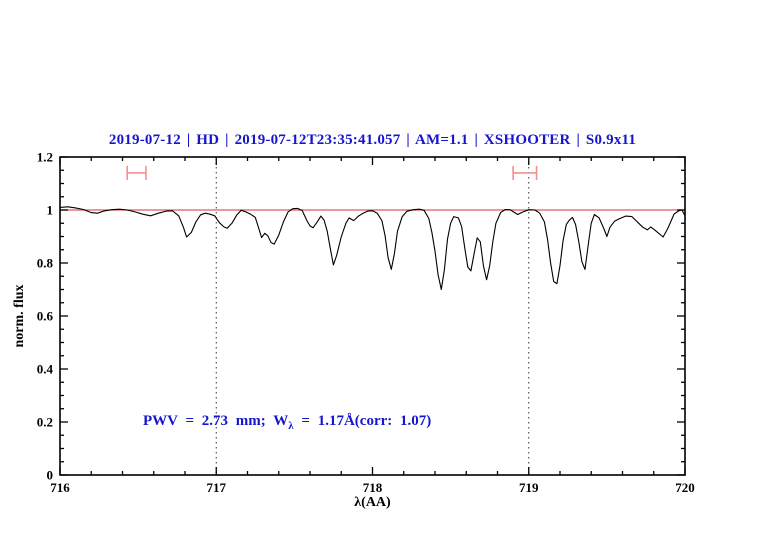 Image resolution: width=782 pixels, height=542 pixels. Describe the element at coordinates (216, 421) in the screenshot. I see `pwv-annotation-prefix: PWV = 2.73 mm; W` at that location.